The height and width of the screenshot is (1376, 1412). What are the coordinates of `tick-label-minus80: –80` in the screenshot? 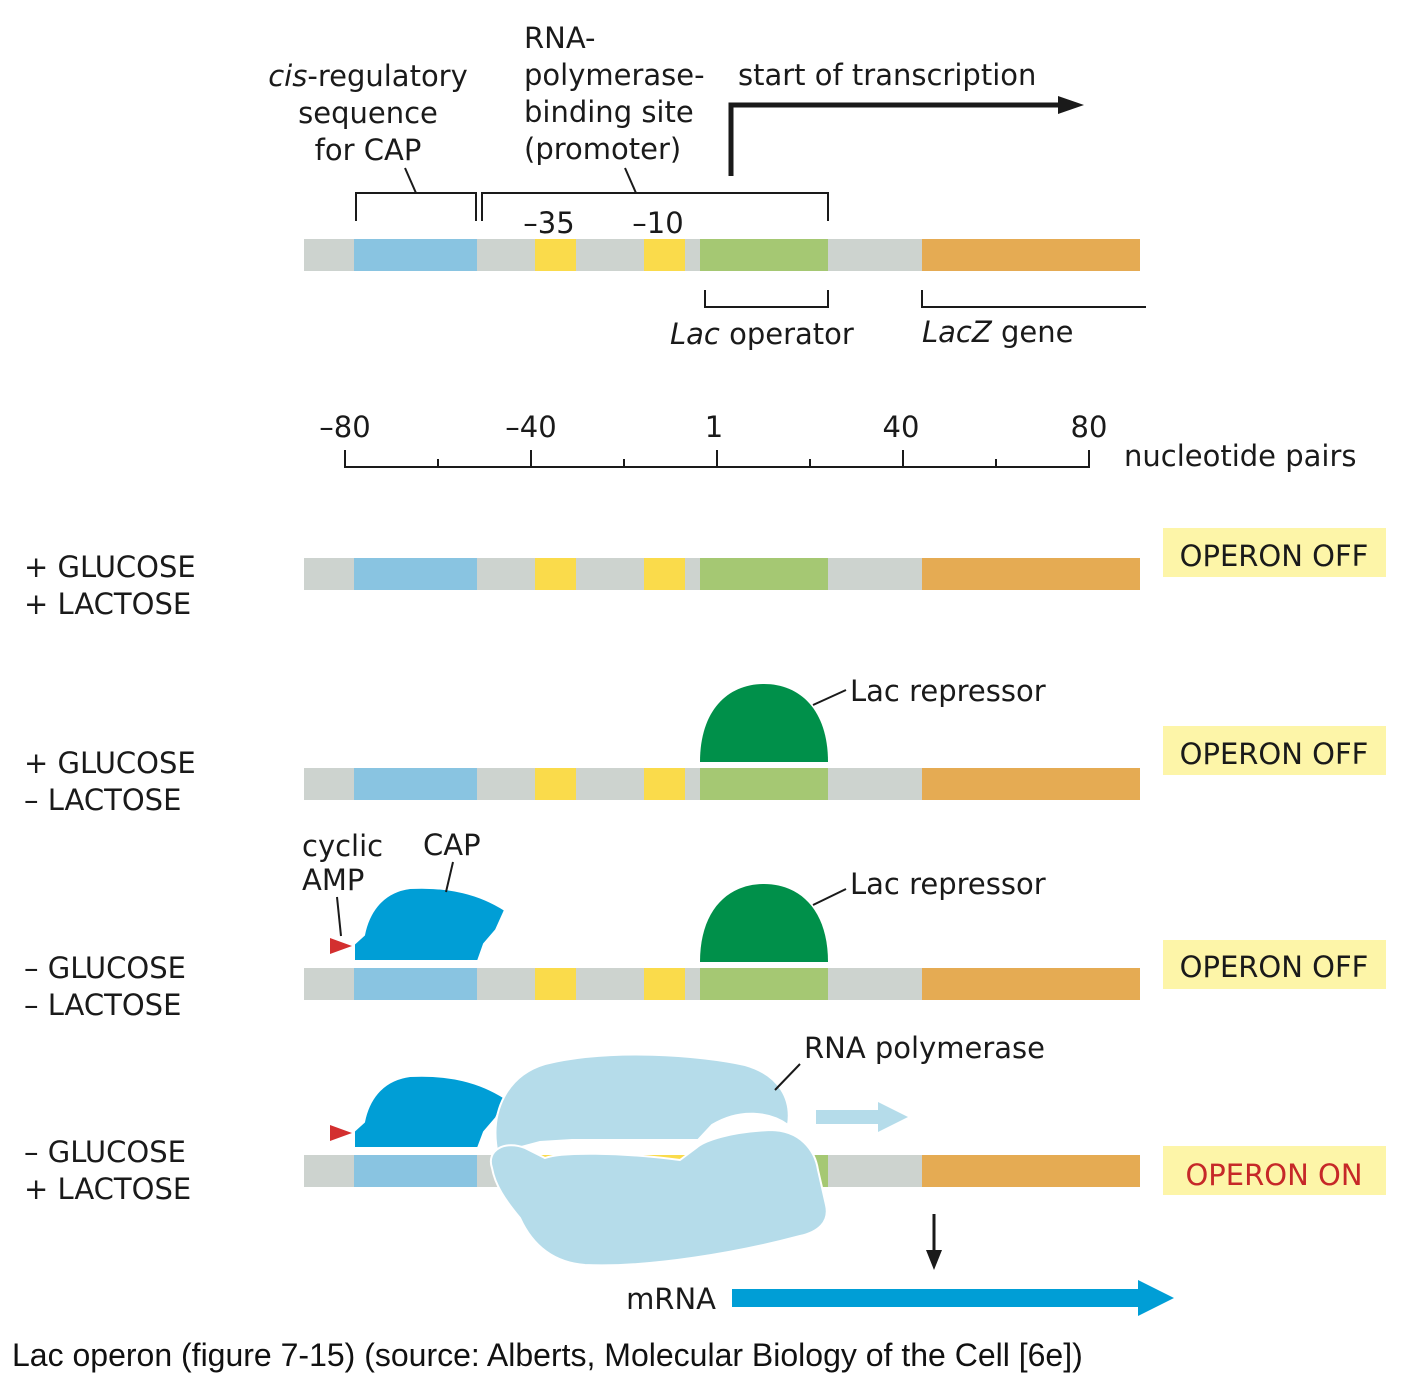 It's located at (344, 427).